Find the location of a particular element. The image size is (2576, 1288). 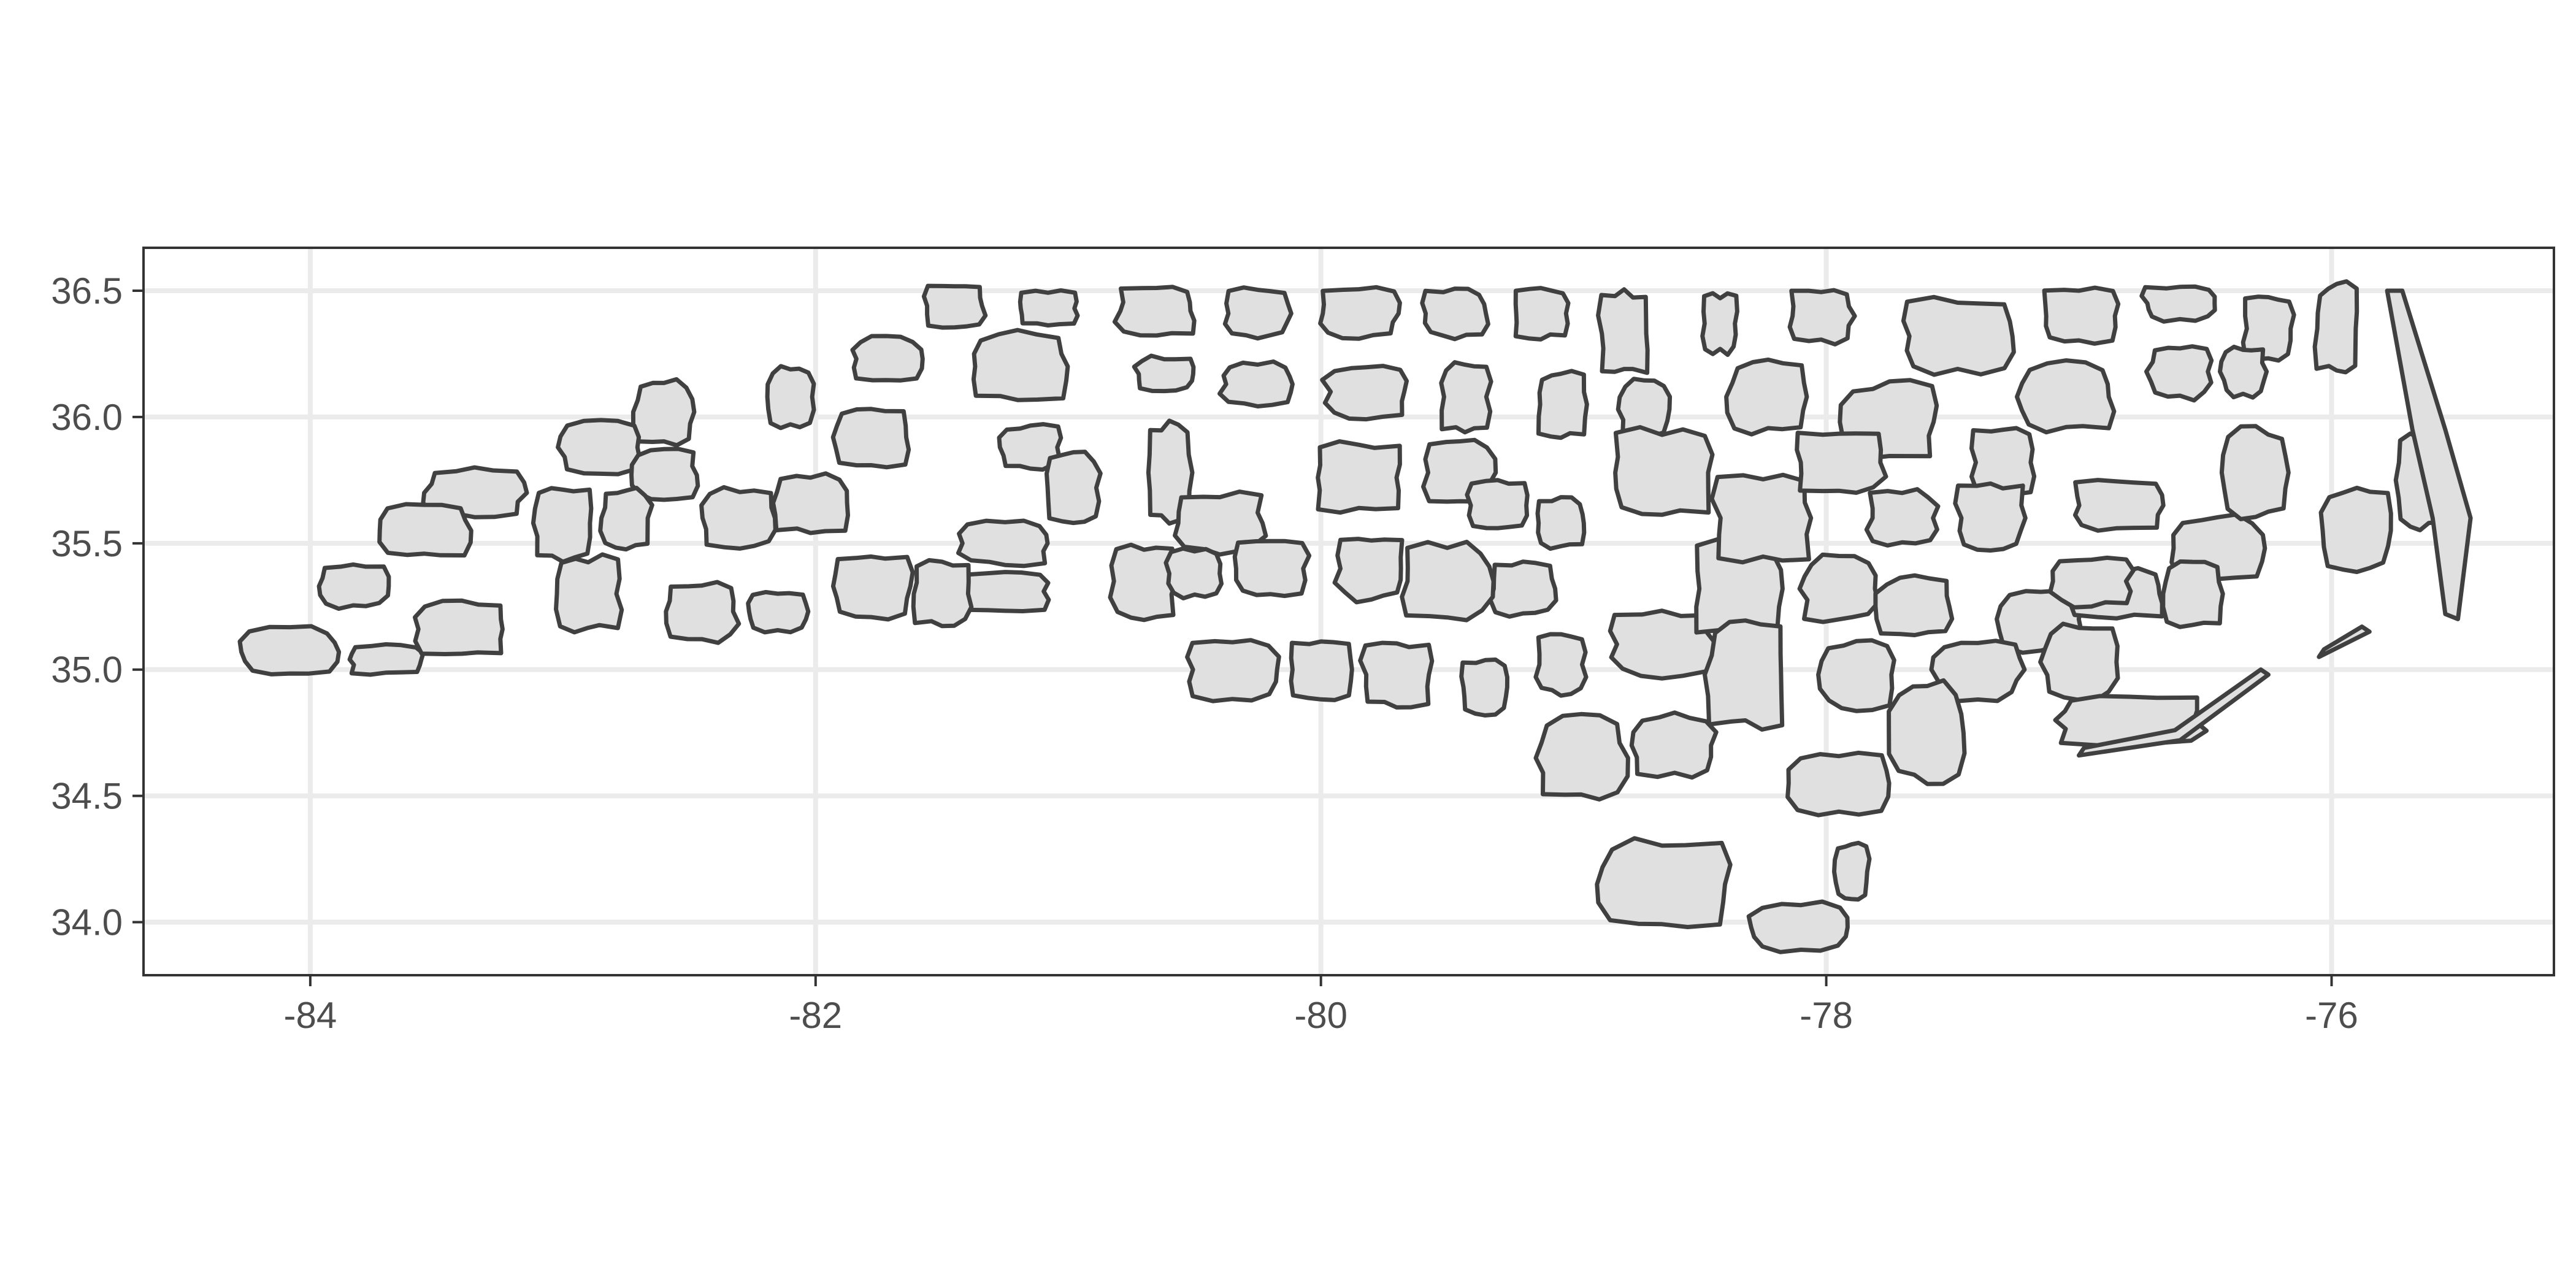

y-tick-label: 36.5 is located at coordinates (87, 291).